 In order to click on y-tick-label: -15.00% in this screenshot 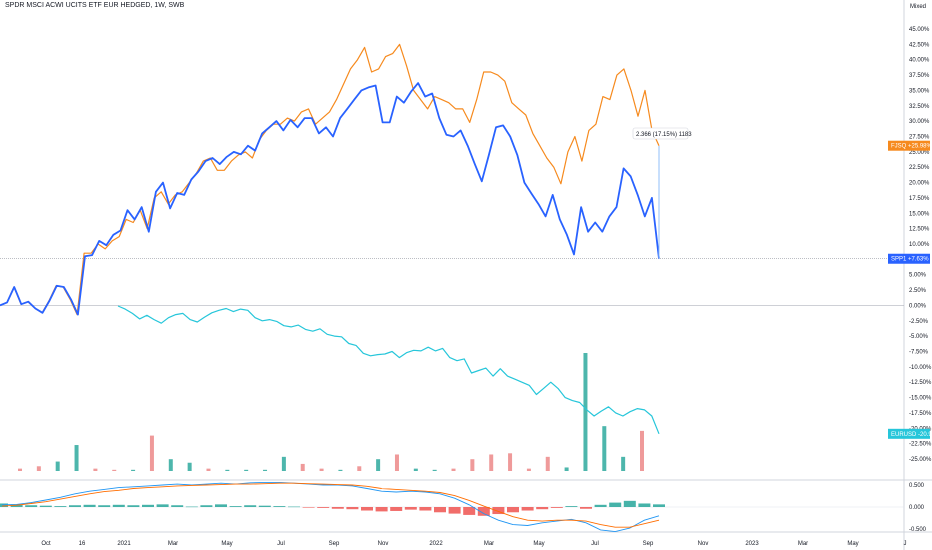, I will do `click(920, 399)`.